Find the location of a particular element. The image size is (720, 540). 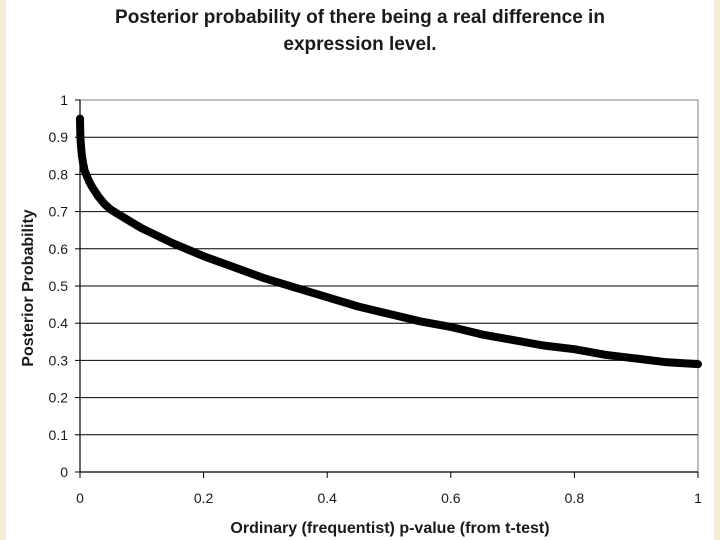

x-tick-label: 0.6 is located at coordinates (451, 498).